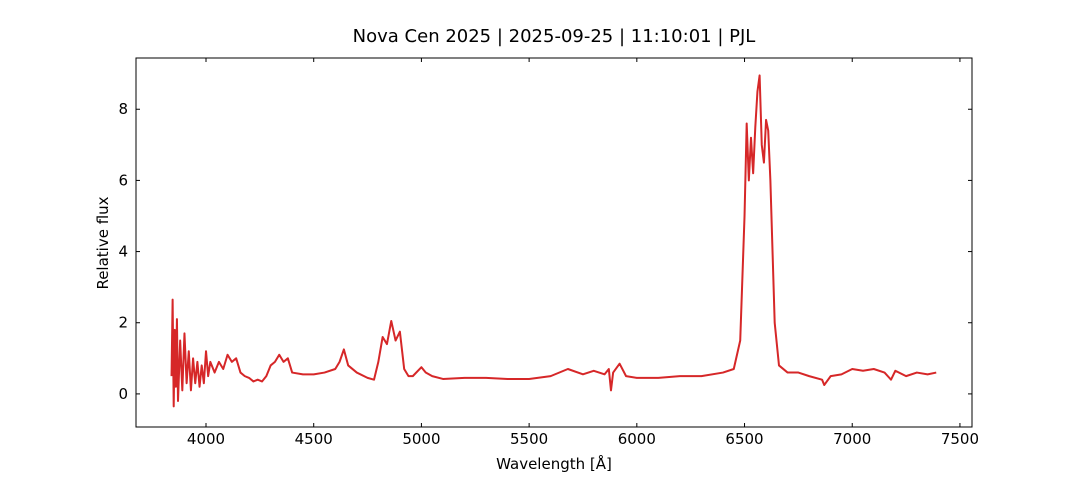  I want to click on x-axis-label: Wavelength [Å], so click(554, 463).